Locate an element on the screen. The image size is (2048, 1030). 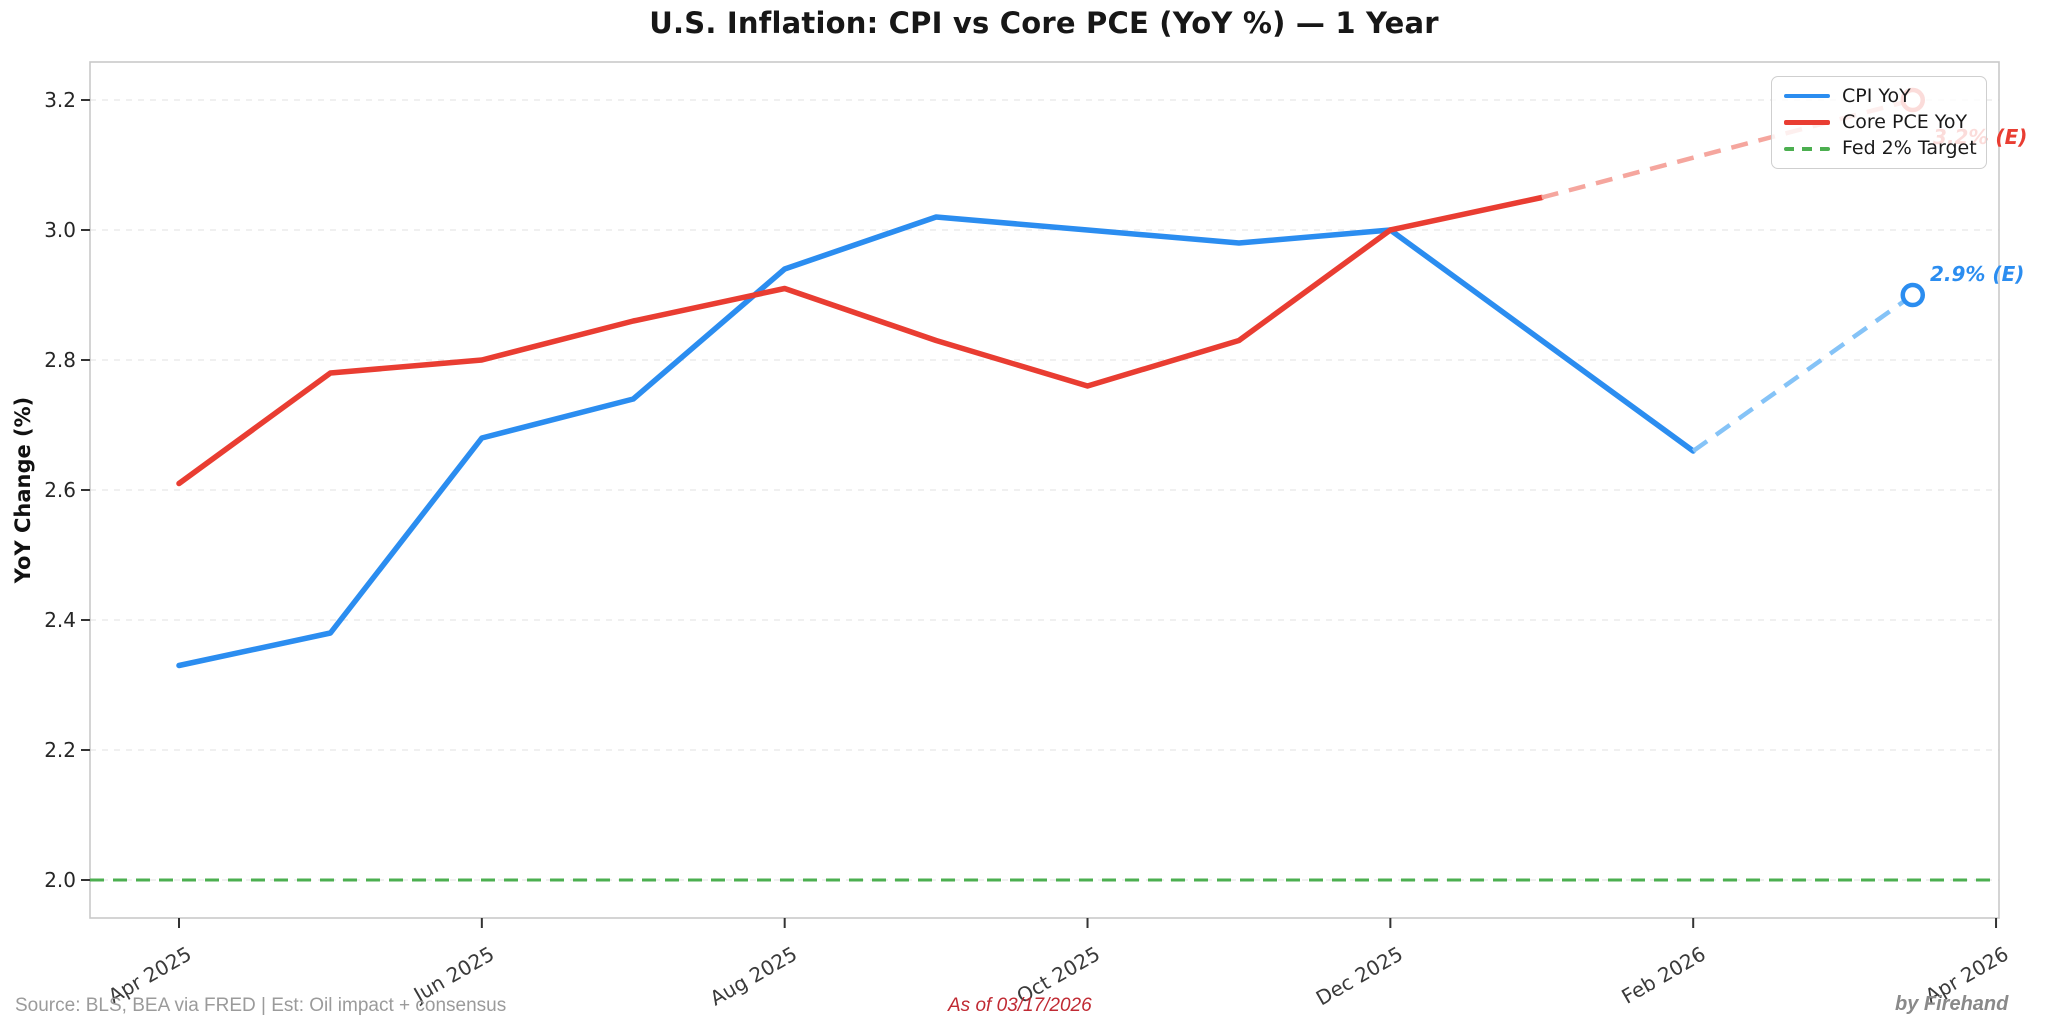
y-tick-label: 3.0 is located at coordinates (60, 230).